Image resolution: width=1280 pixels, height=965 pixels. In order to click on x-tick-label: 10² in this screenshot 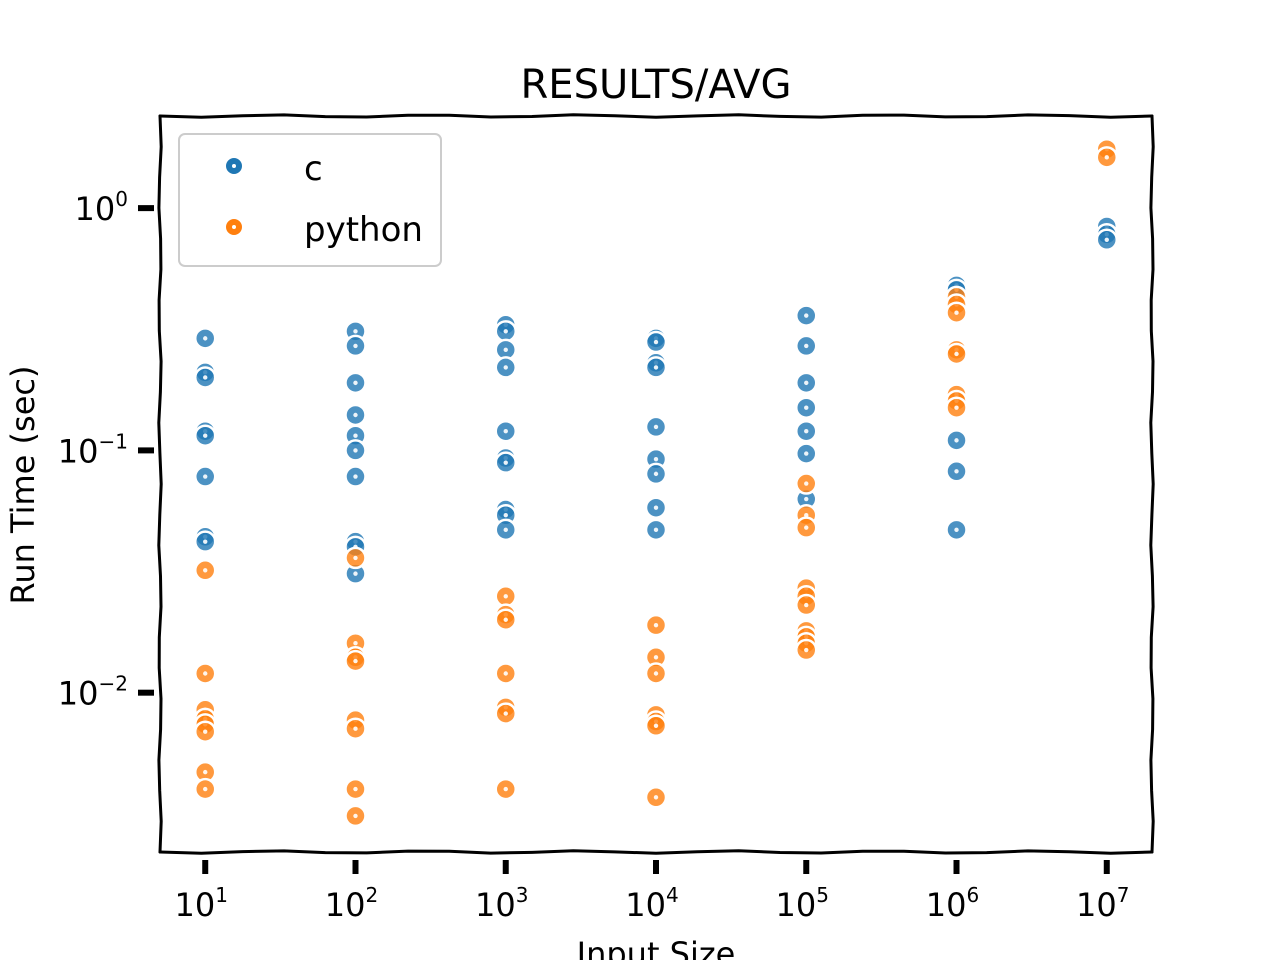, I will do `click(351, 903)`.